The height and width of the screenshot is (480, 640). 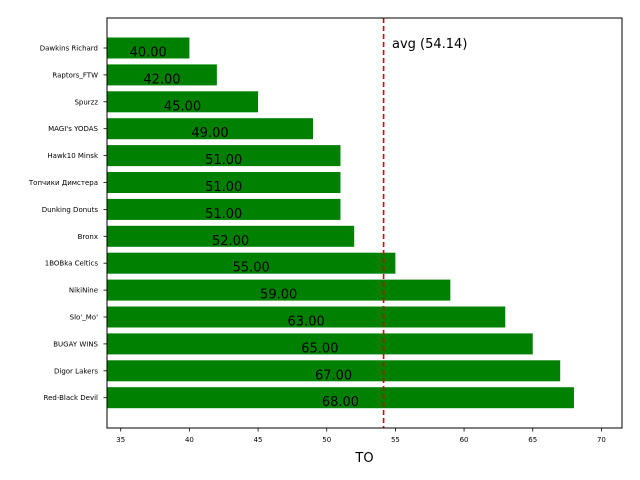 What do you see at coordinates (69, 49) in the screenshot?
I see `y-tick-label: Dawkins Richard` at bounding box center [69, 49].